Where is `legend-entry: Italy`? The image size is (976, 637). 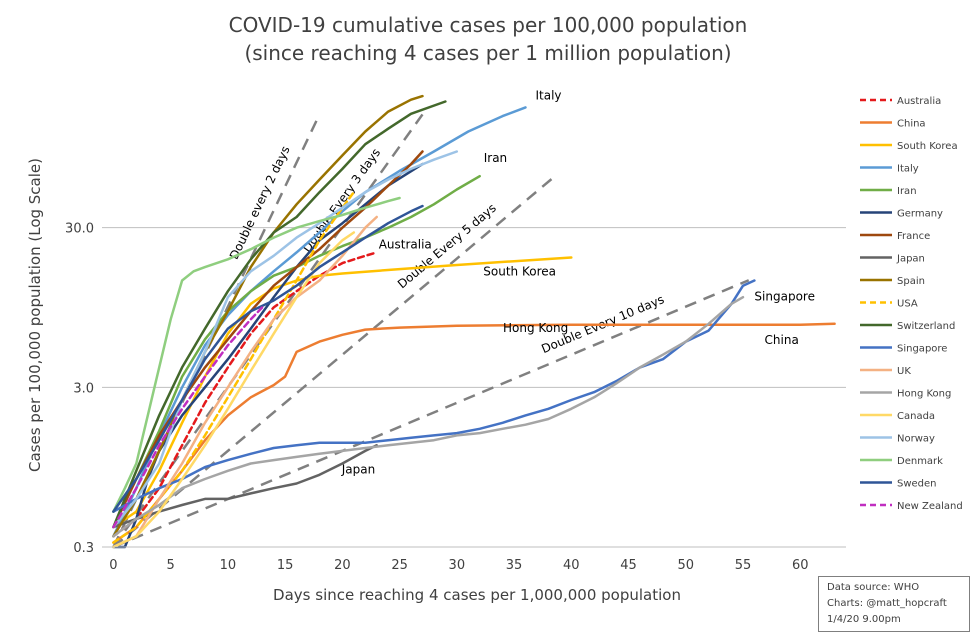 legend-entry: Italy is located at coordinates (908, 169).